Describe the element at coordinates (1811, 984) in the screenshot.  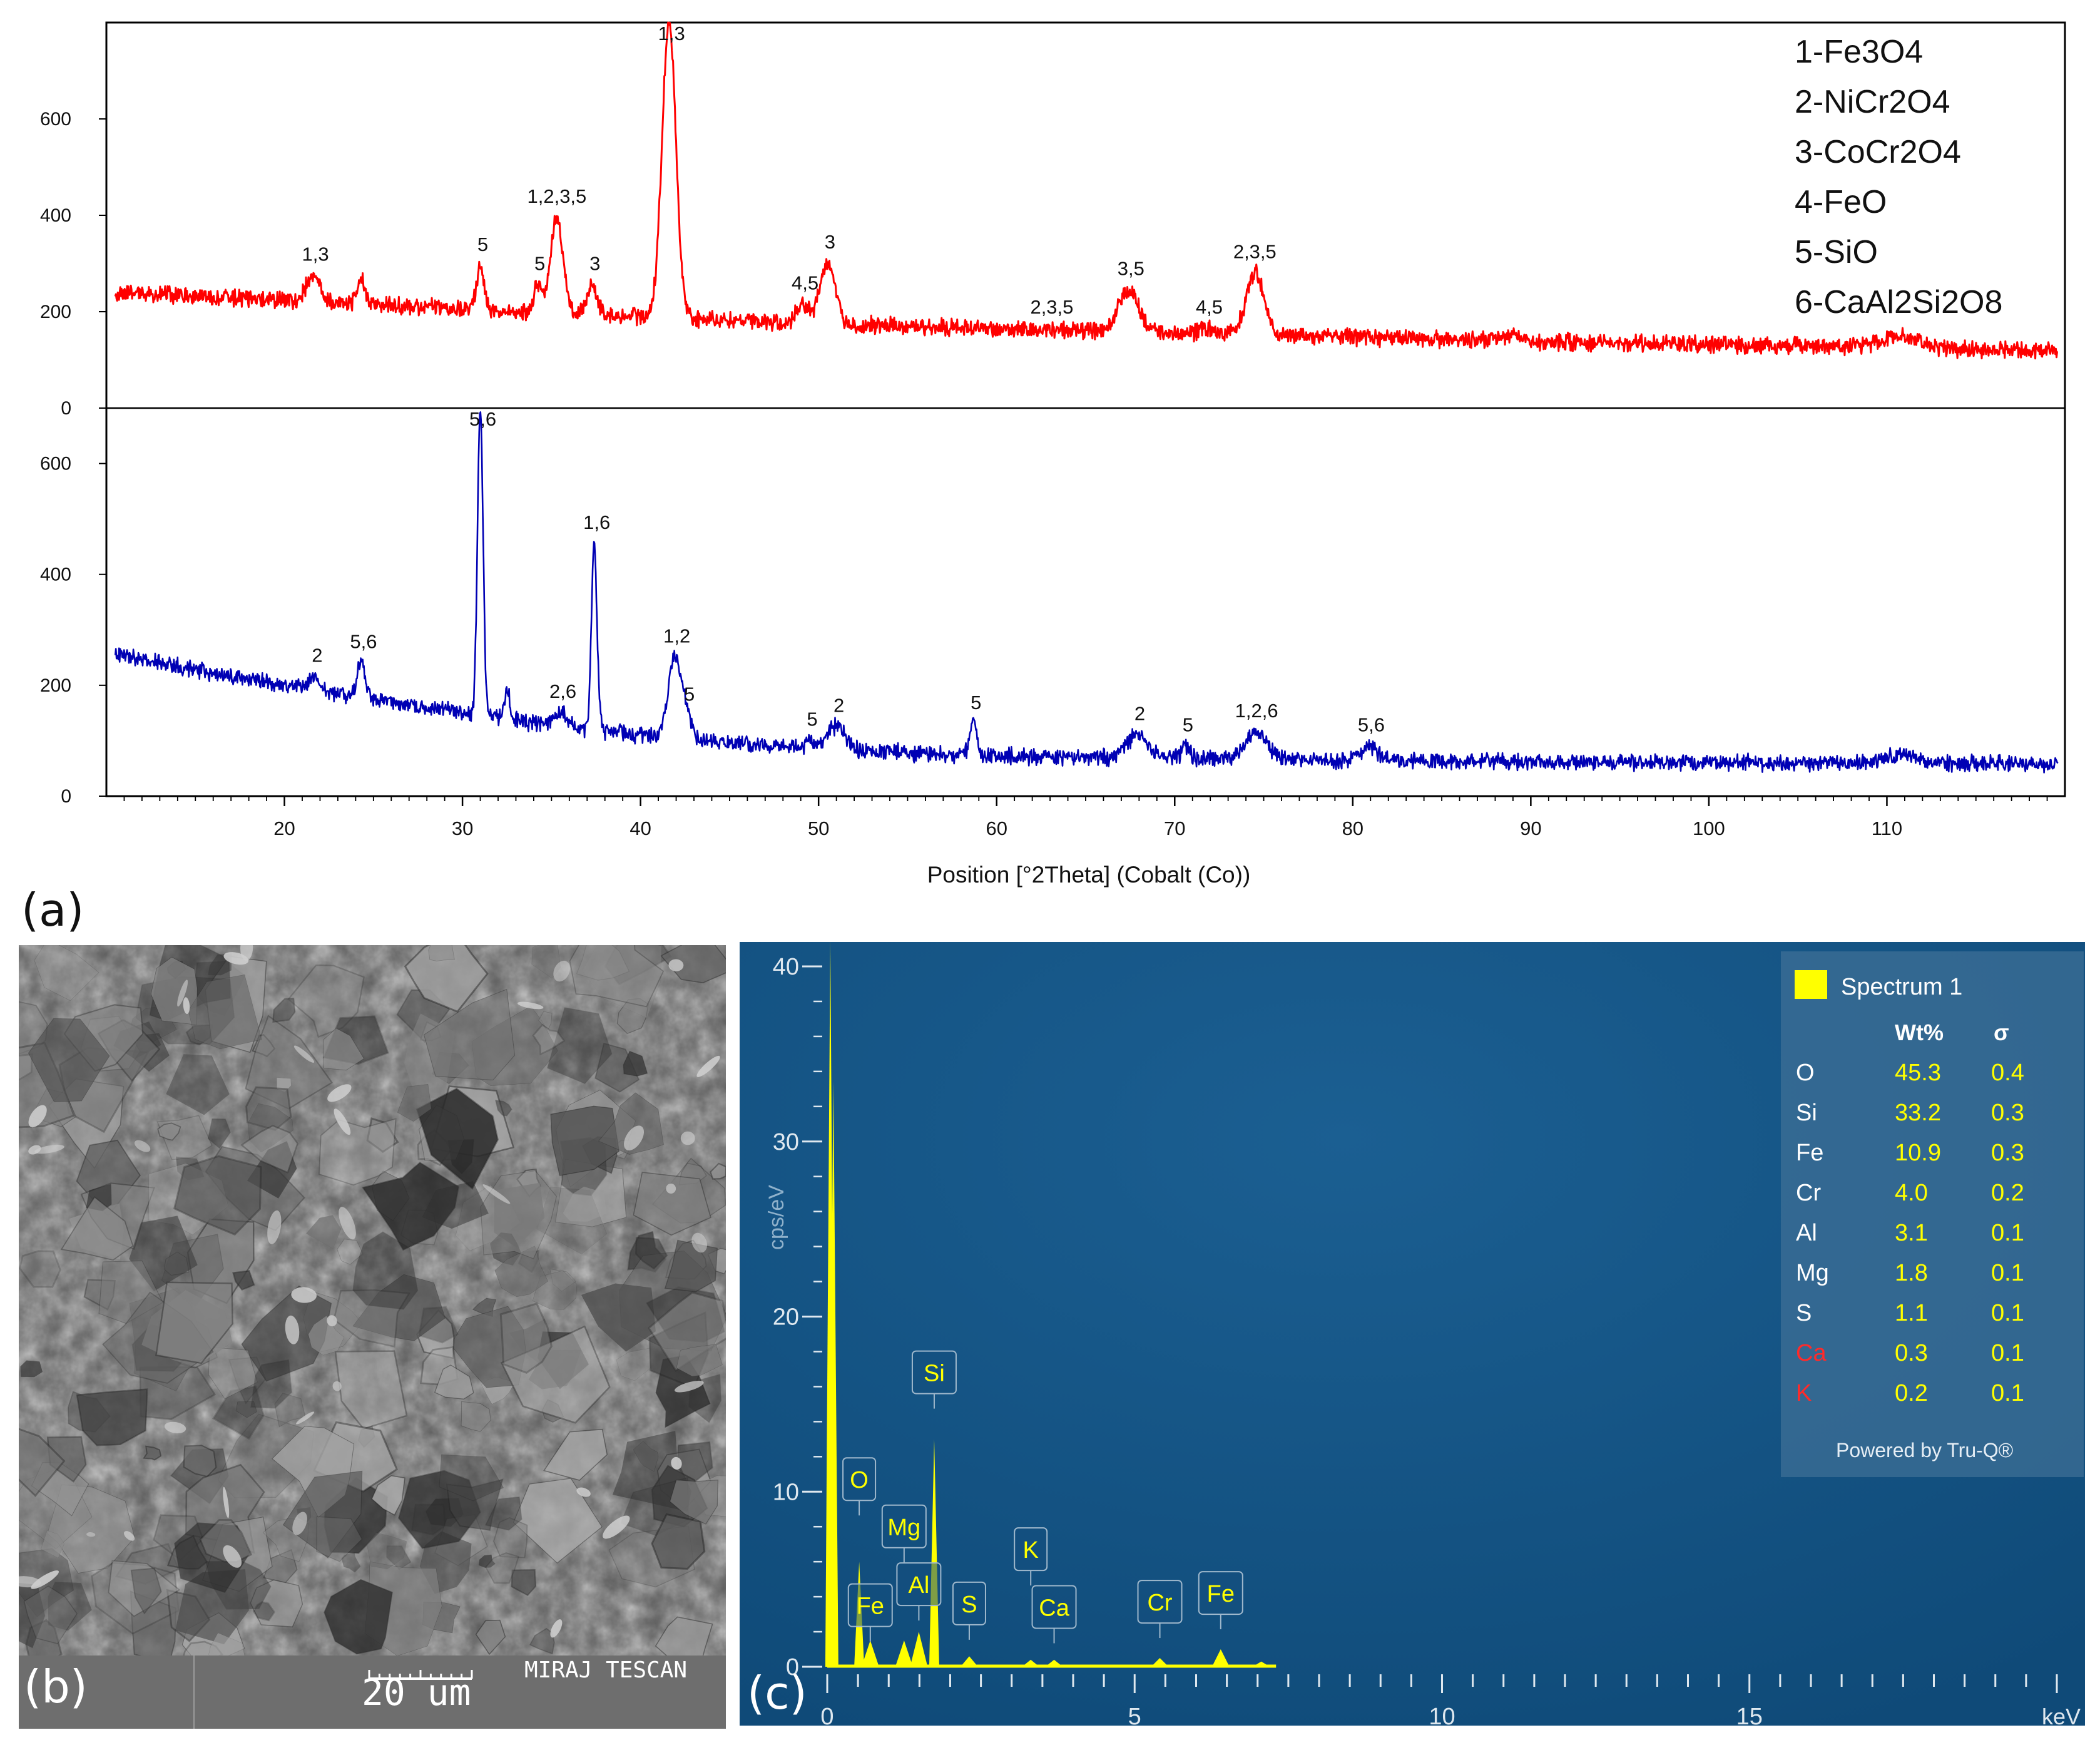
I see `eds-legend-swatch` at that location.